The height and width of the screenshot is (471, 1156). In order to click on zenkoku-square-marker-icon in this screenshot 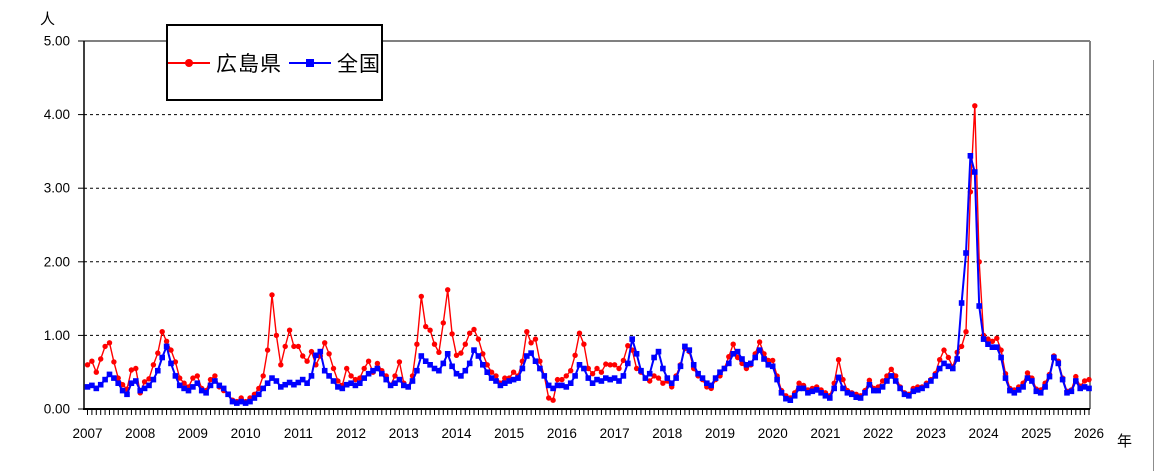, I will do `click(310, 62)`.